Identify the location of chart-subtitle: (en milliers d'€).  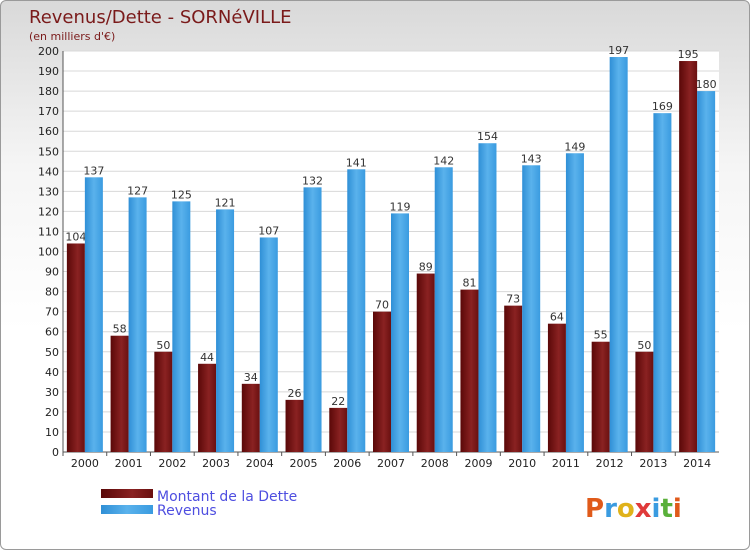
(72, 36).